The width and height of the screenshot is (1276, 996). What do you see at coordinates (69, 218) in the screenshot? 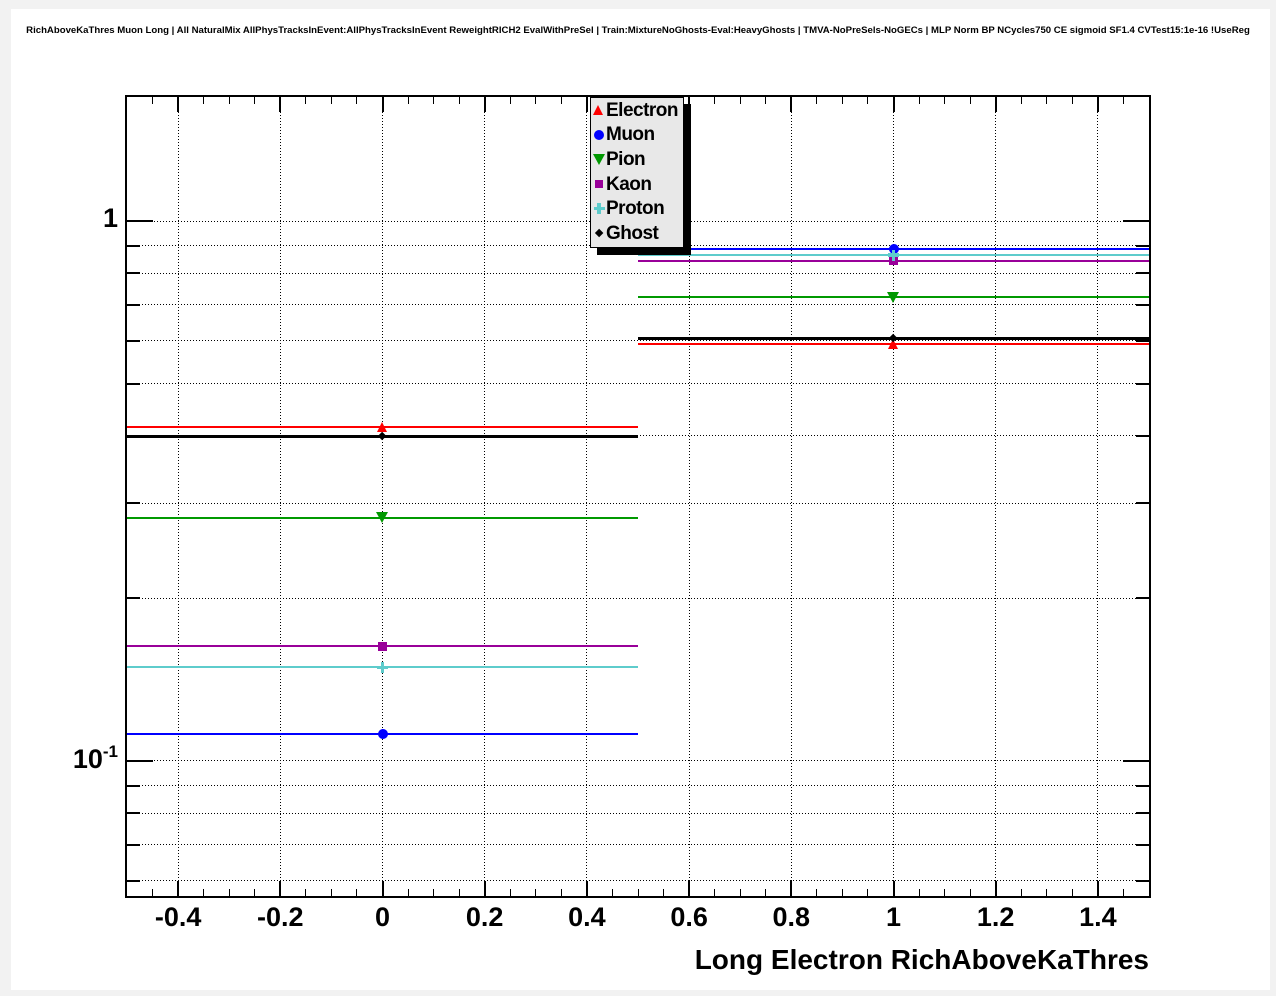
I see `y-tick-label: 1` at bounding box center [69, 218].